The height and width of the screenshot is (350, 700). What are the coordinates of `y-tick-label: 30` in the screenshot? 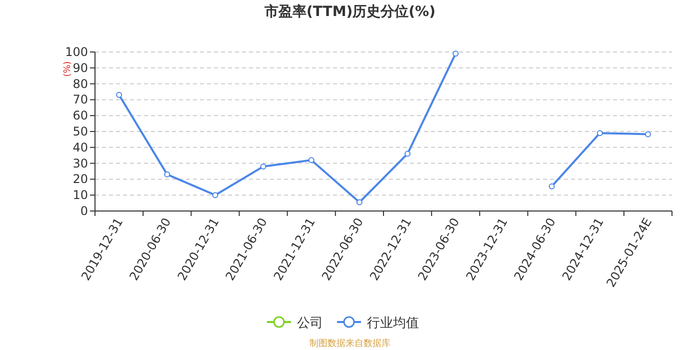 It's located at (80, 163).